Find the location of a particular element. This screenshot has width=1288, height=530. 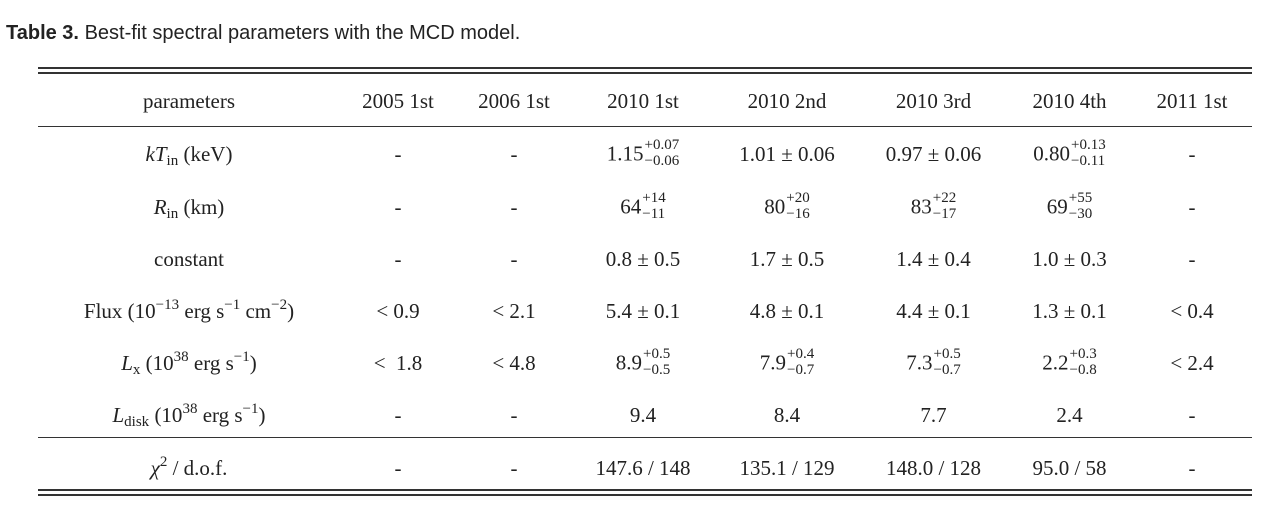

table-cell: 1.0 ± 0.3 is located at coordinates (1069, 258).